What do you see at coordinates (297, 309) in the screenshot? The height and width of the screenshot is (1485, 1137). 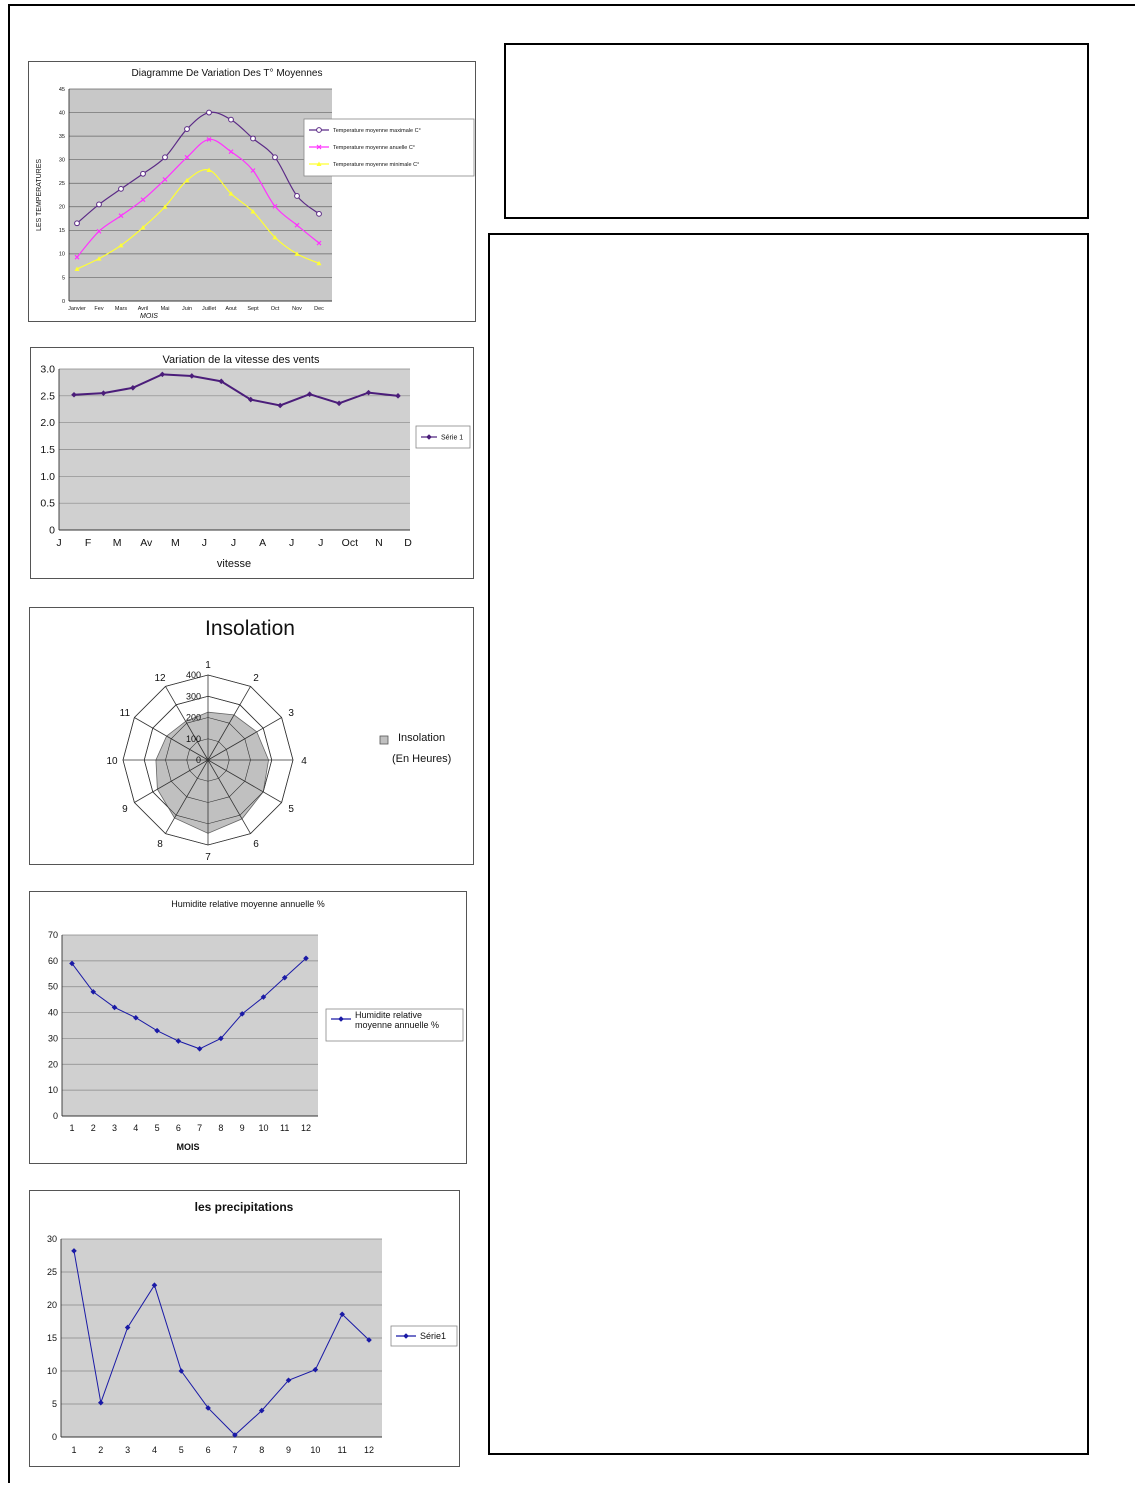 I see `x-tick-label: Nov` at bounding box center [297, 309].